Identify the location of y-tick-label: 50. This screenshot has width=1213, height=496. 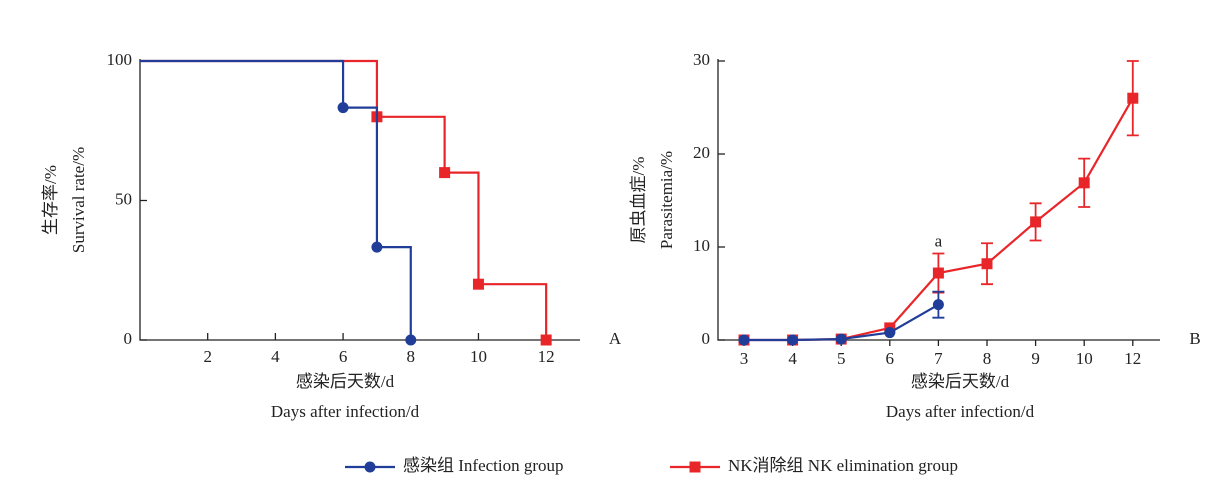
(123, 198).